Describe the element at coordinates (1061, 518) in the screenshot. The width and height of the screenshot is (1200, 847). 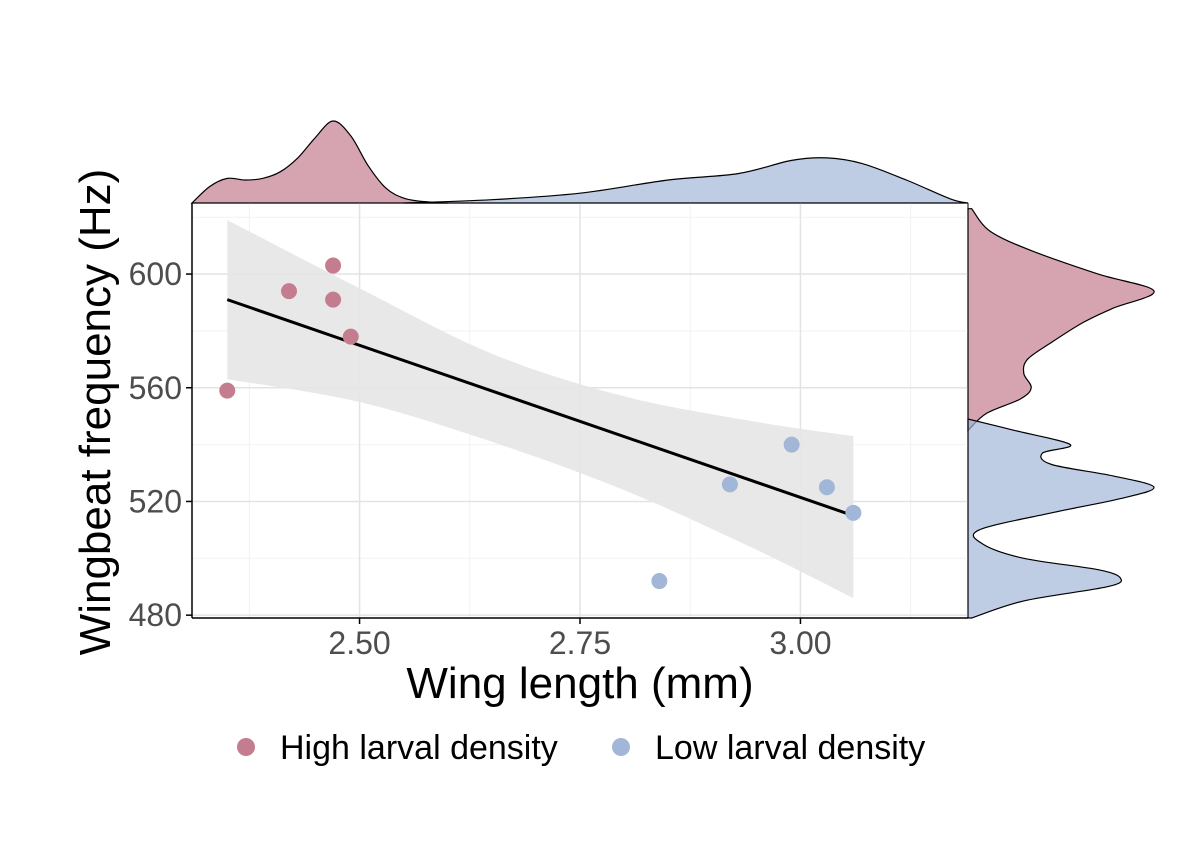
I see `right-density-low` at that location.